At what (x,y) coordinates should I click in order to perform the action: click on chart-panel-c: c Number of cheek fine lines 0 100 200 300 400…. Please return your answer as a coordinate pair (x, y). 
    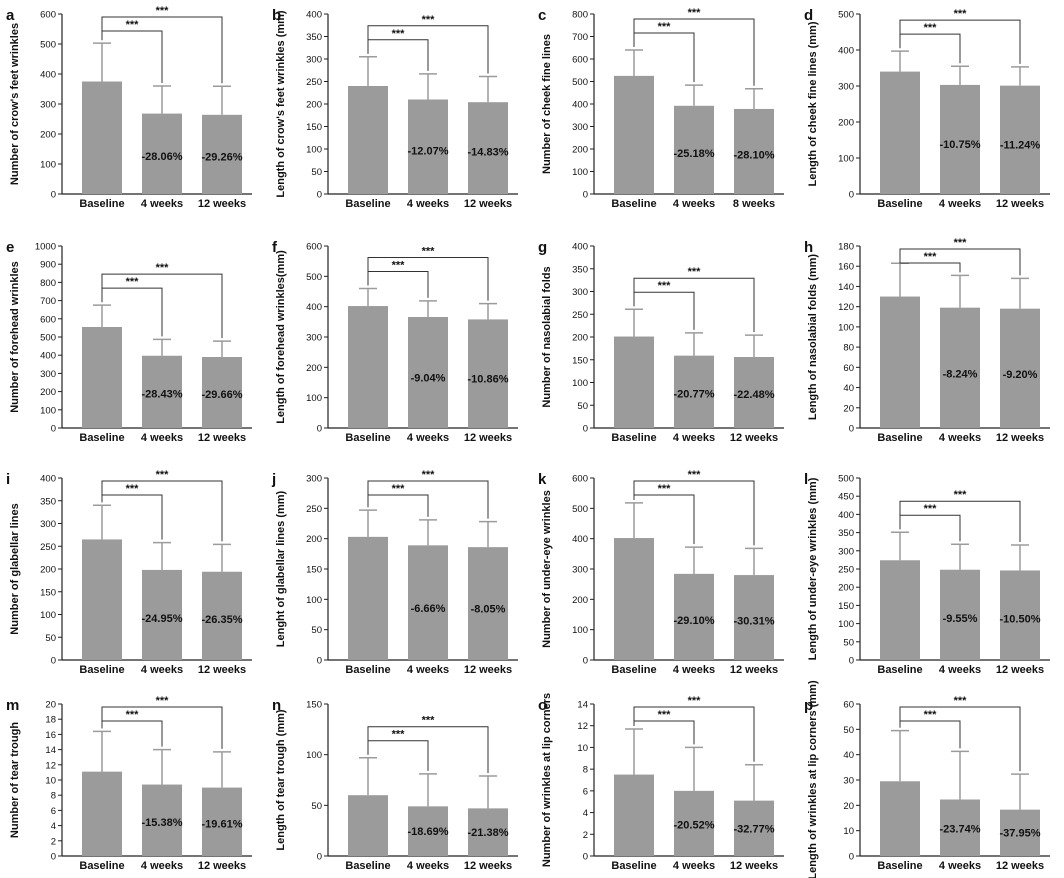
    Looking at the image, I should click on (661, 108).